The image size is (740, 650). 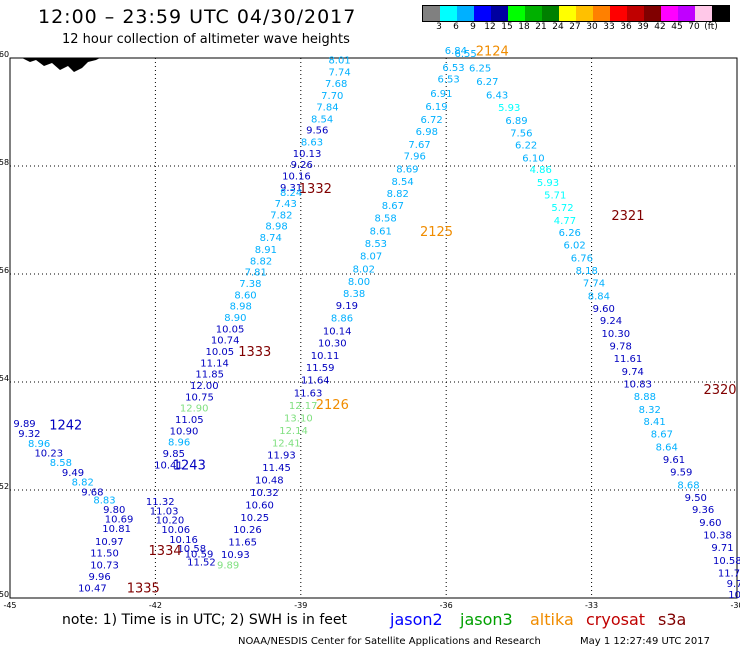 What do you see at coordinates (61, 65) in the screenshot?
I see `coastline-shape` at bounding box center [61, 65].